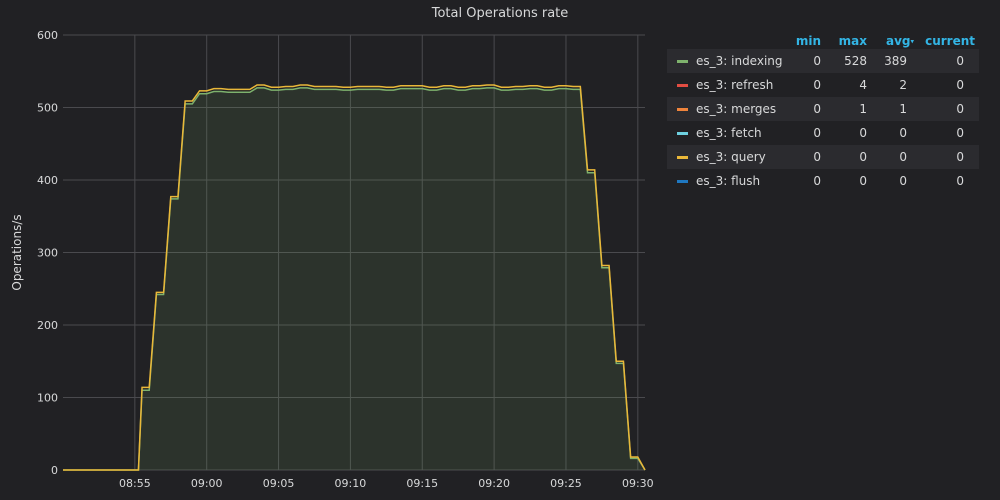  I want to click on y-axis-label: Operations/s, so click(17, 252).